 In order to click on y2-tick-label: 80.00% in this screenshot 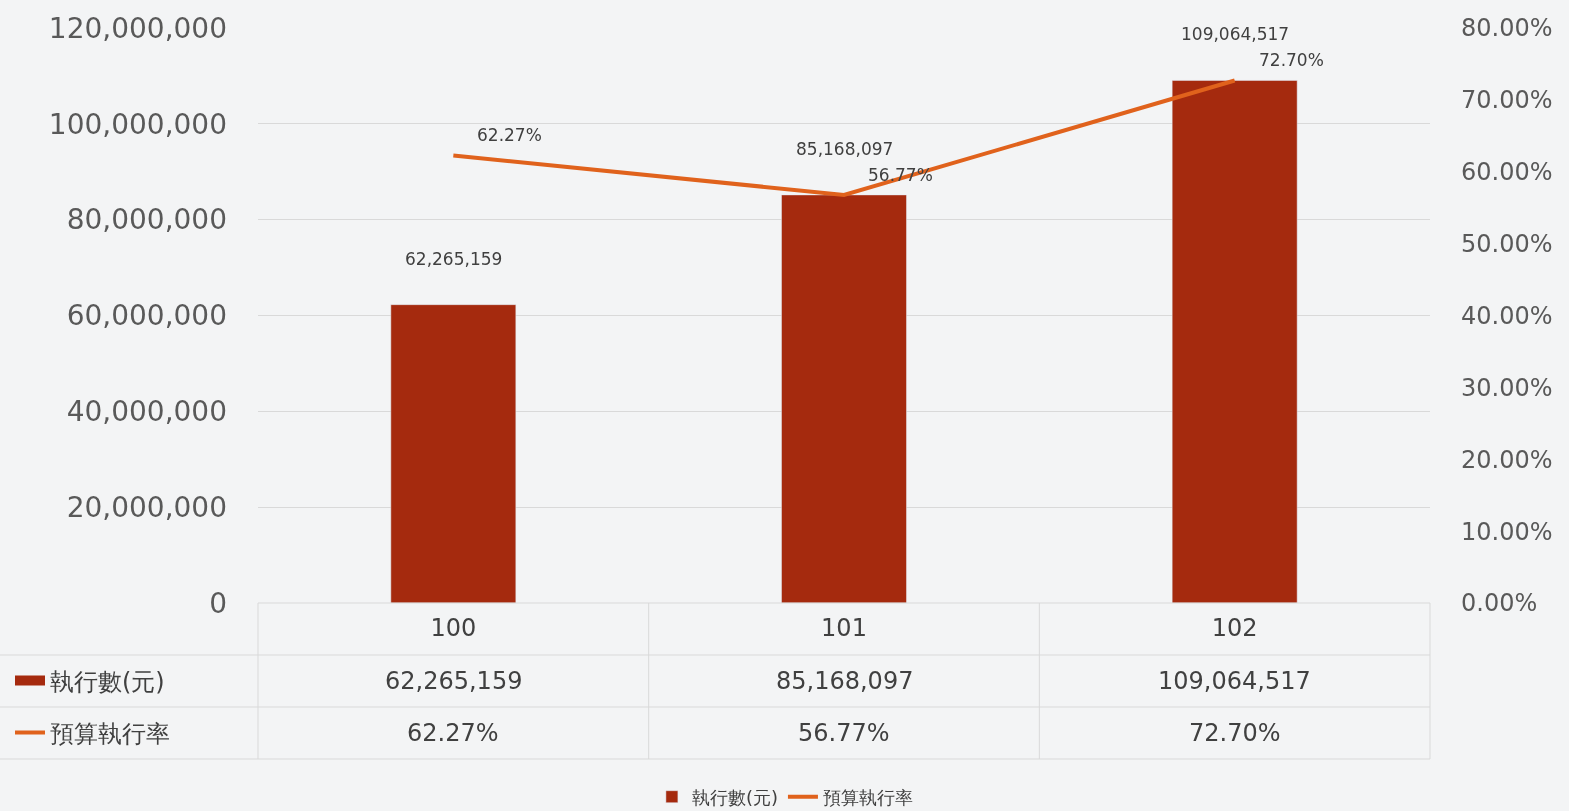, I will do `click(1507, 28)`.